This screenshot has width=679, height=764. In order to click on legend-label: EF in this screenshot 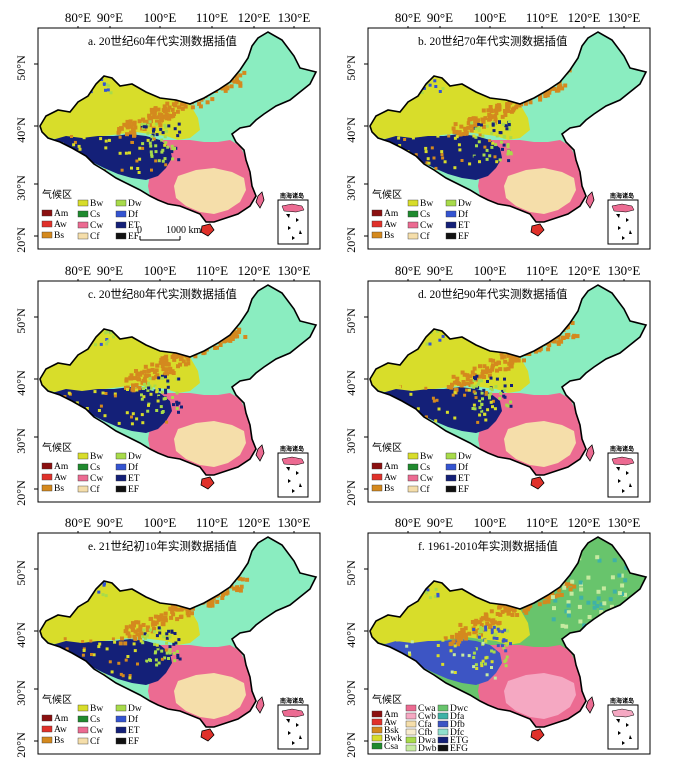, I will do `click(133, 742)`.